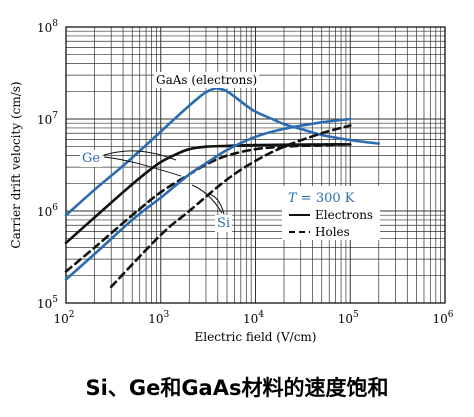 The width and height of the screenshot is (474, 417). I want to click on gaas-label-bg, so click(207, 80).